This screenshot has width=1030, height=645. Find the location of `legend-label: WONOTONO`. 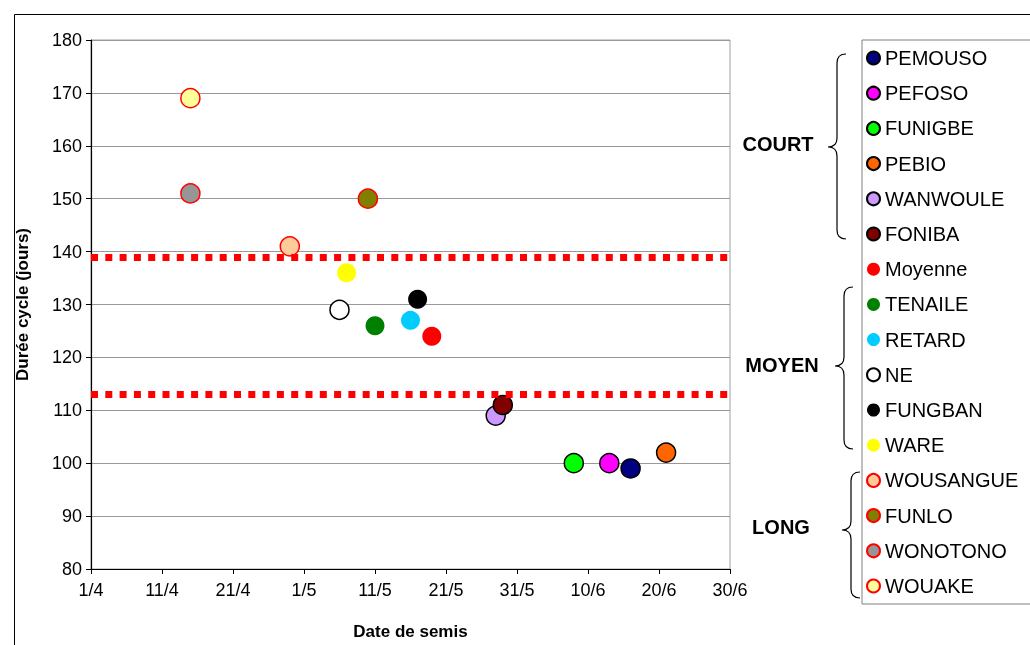

legend-label: WONOTONO is located at coordinates (946, 550).